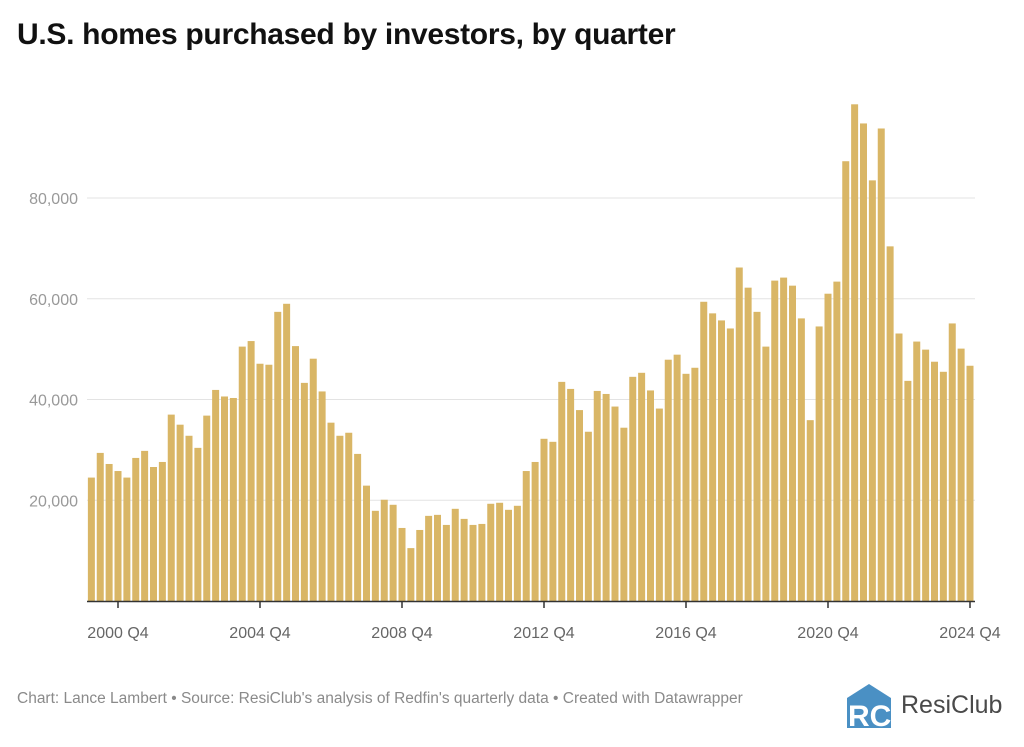  Describe the element at coordinates (53, 300) in the screenshot. I see `y-tick-label: 60,000` at that location.